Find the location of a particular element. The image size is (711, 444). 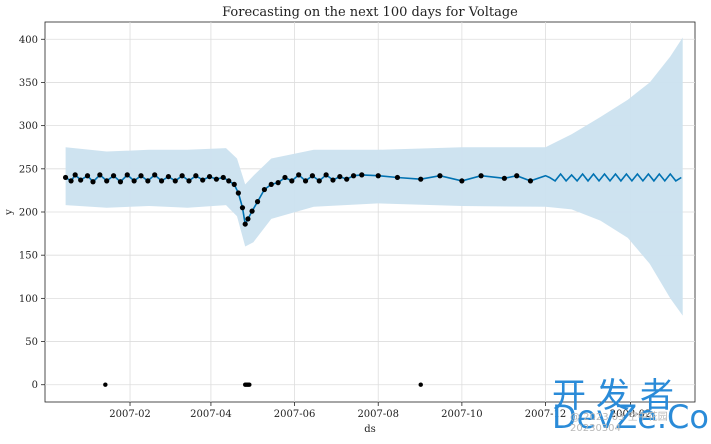

x-tick-label: 2007-04 is located at coordinates (211, 414).